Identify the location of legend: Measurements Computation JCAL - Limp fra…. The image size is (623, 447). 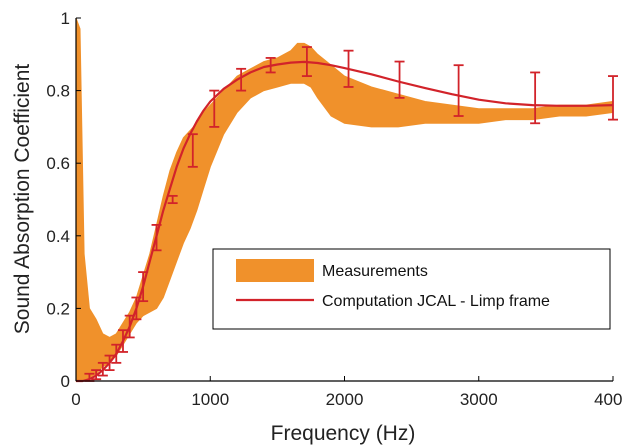
(411, 289).